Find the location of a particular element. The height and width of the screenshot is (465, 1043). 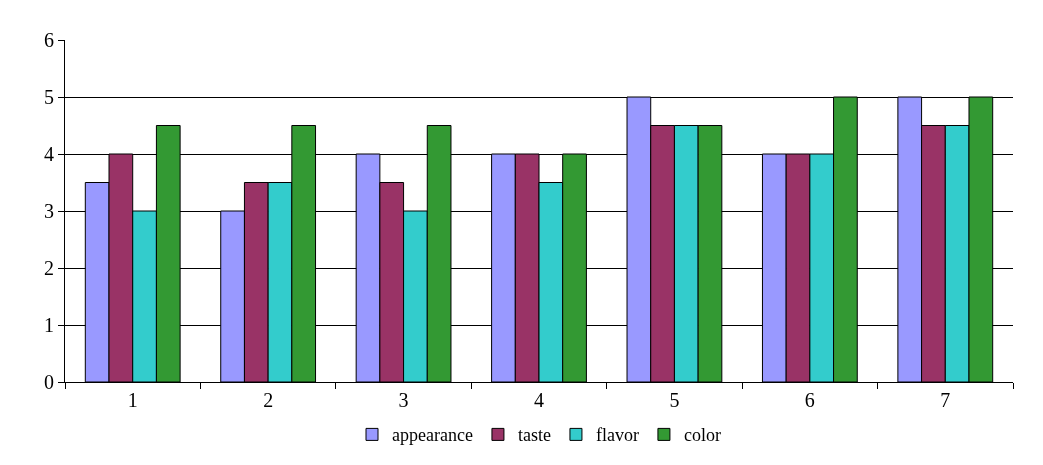

legend-label: appearance is located at coordinates (432, 435).